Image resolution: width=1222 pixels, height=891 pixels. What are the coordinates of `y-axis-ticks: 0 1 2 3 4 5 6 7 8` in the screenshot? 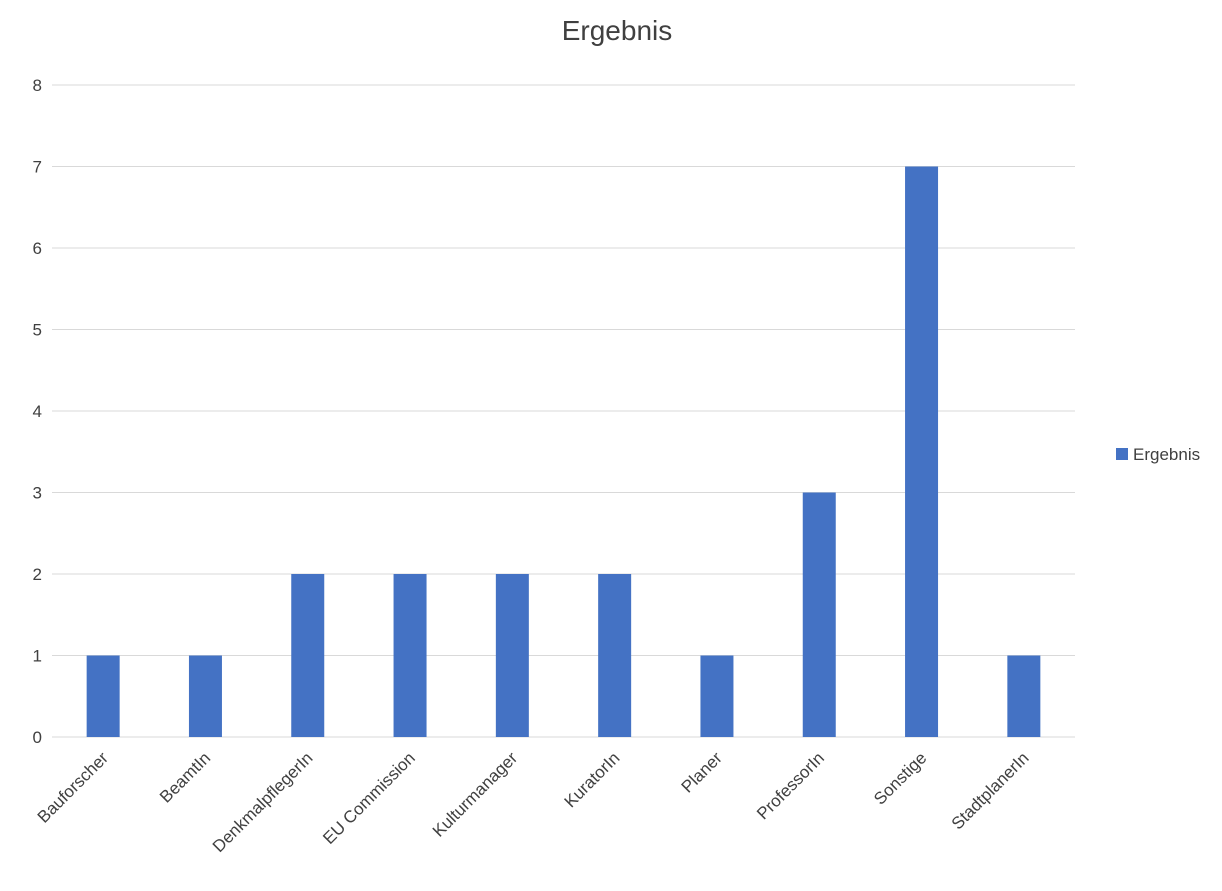 It's located at (37, 411).